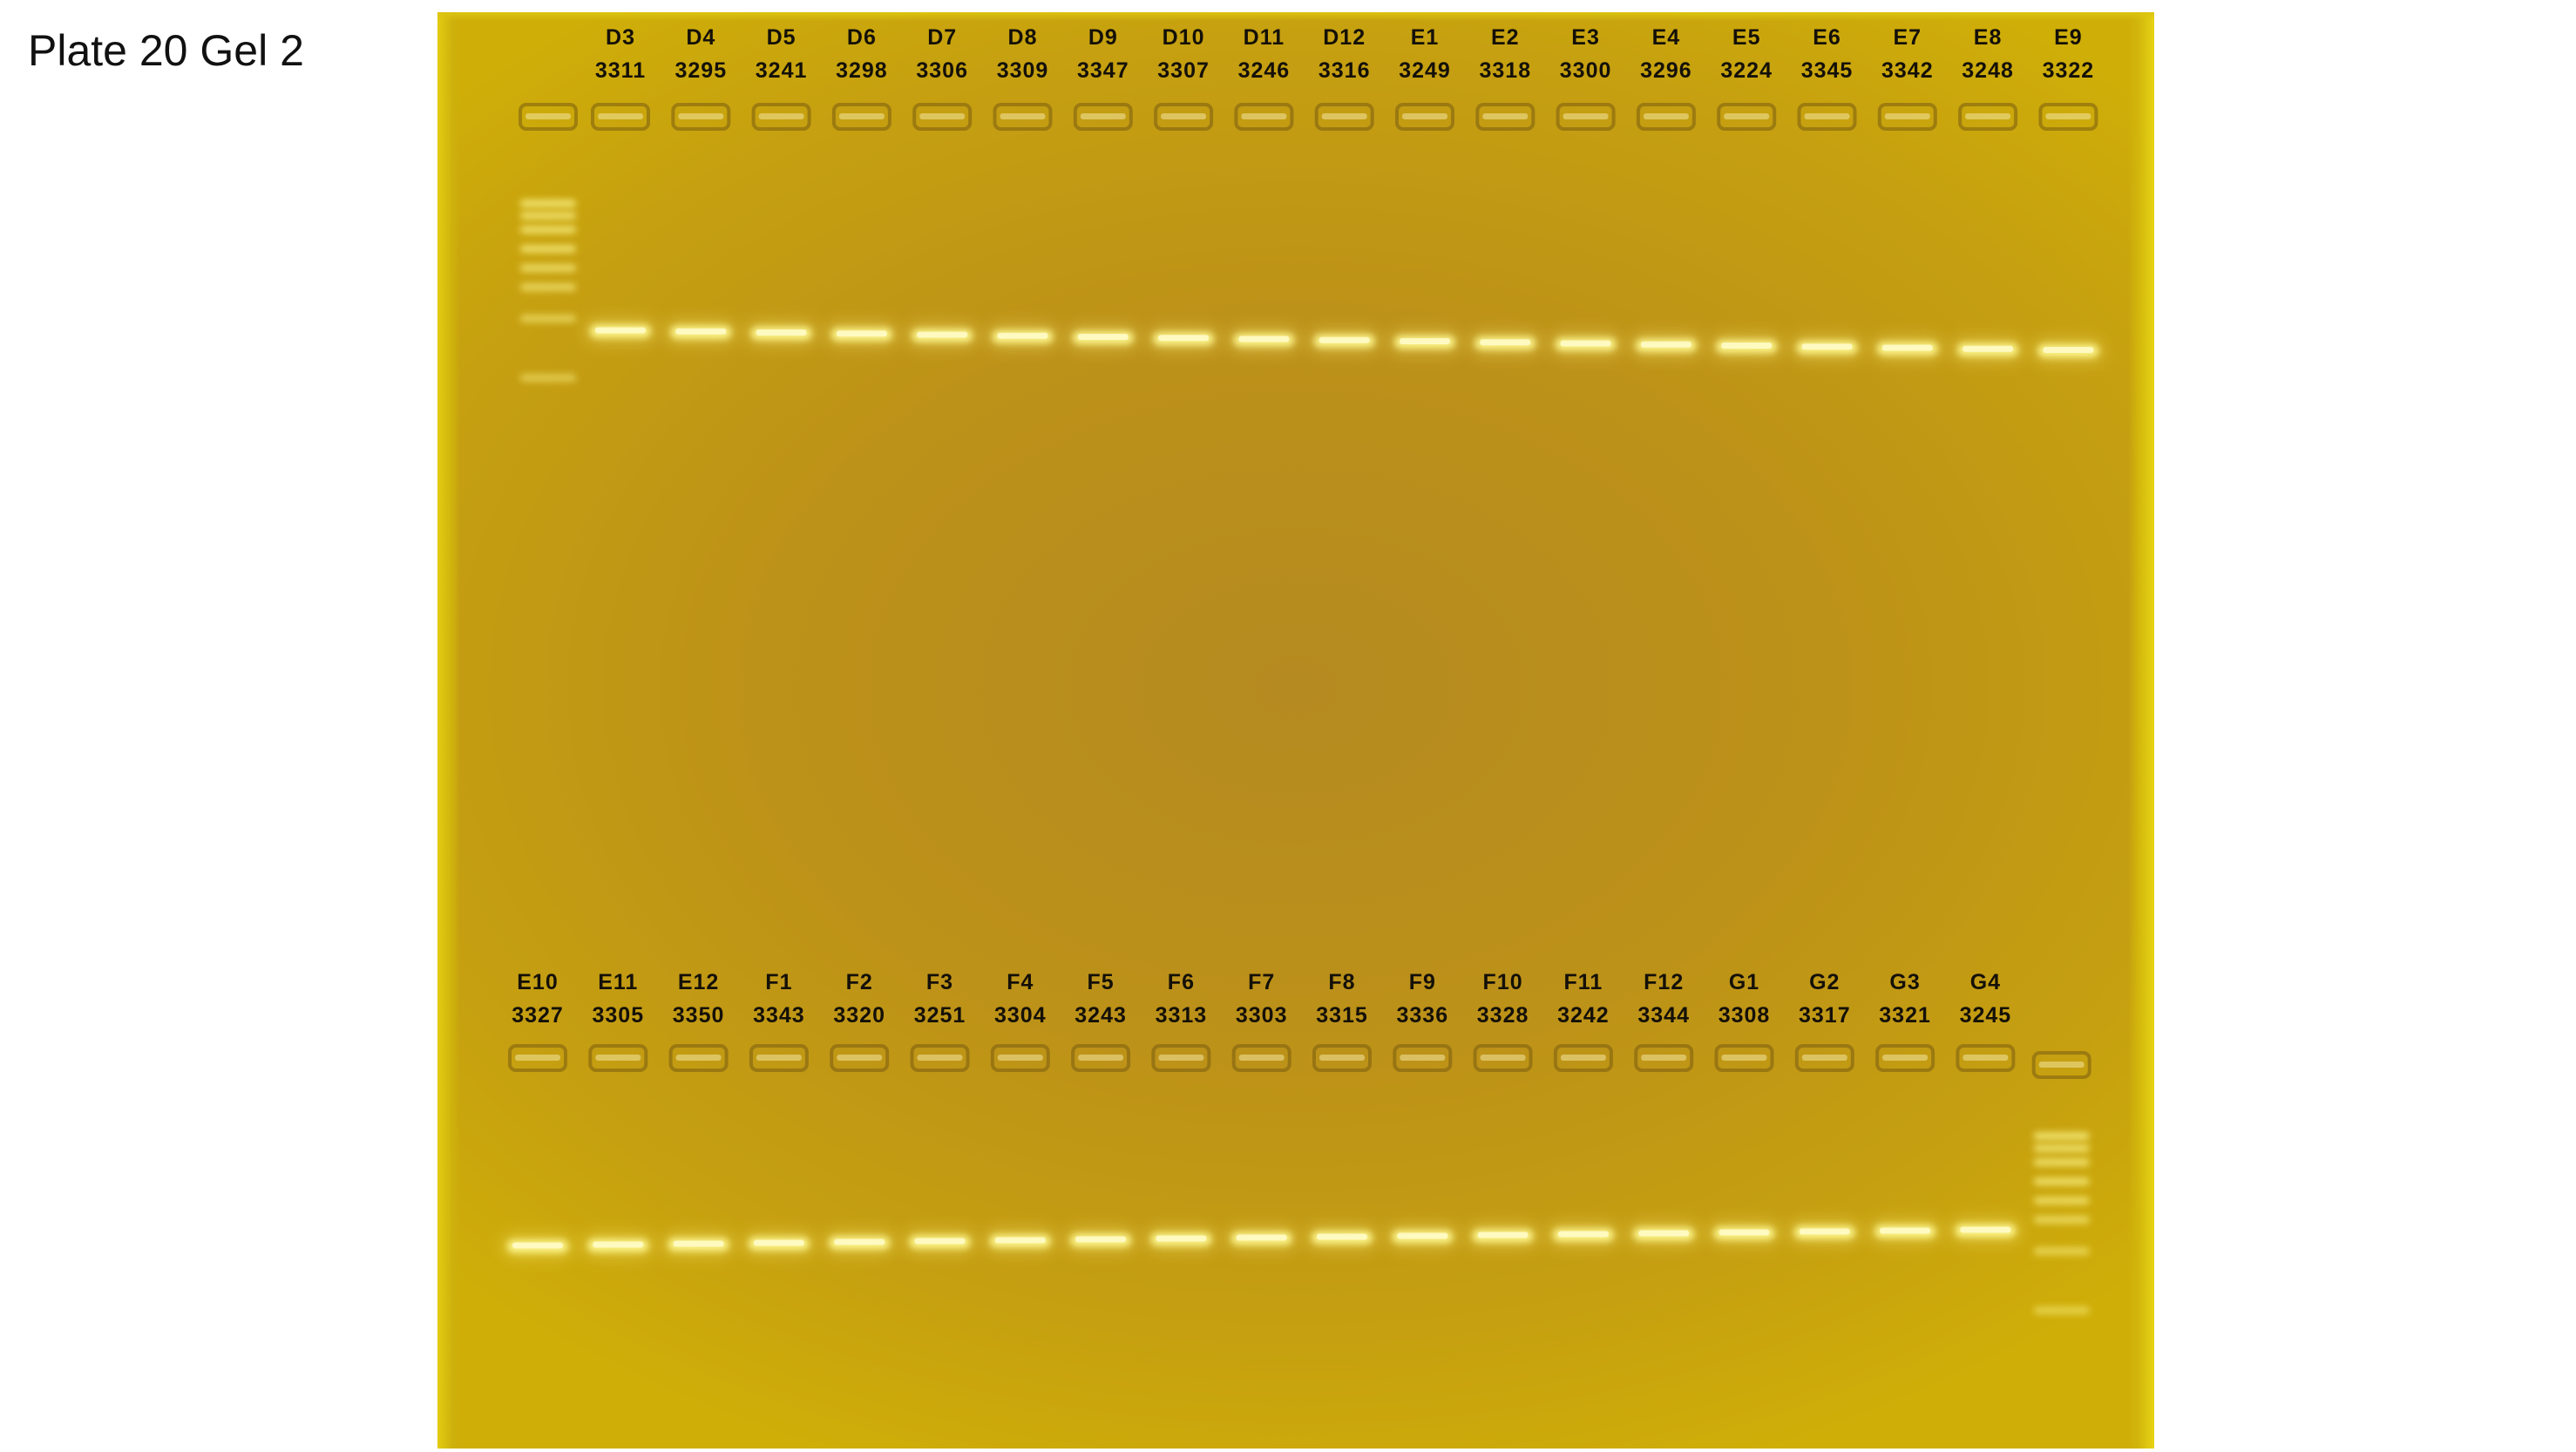  What do you see at coordinates (1503, 982) in the screenshot?
I see `lane-label-f10-id: F10` at bounding box center [1503, 982].